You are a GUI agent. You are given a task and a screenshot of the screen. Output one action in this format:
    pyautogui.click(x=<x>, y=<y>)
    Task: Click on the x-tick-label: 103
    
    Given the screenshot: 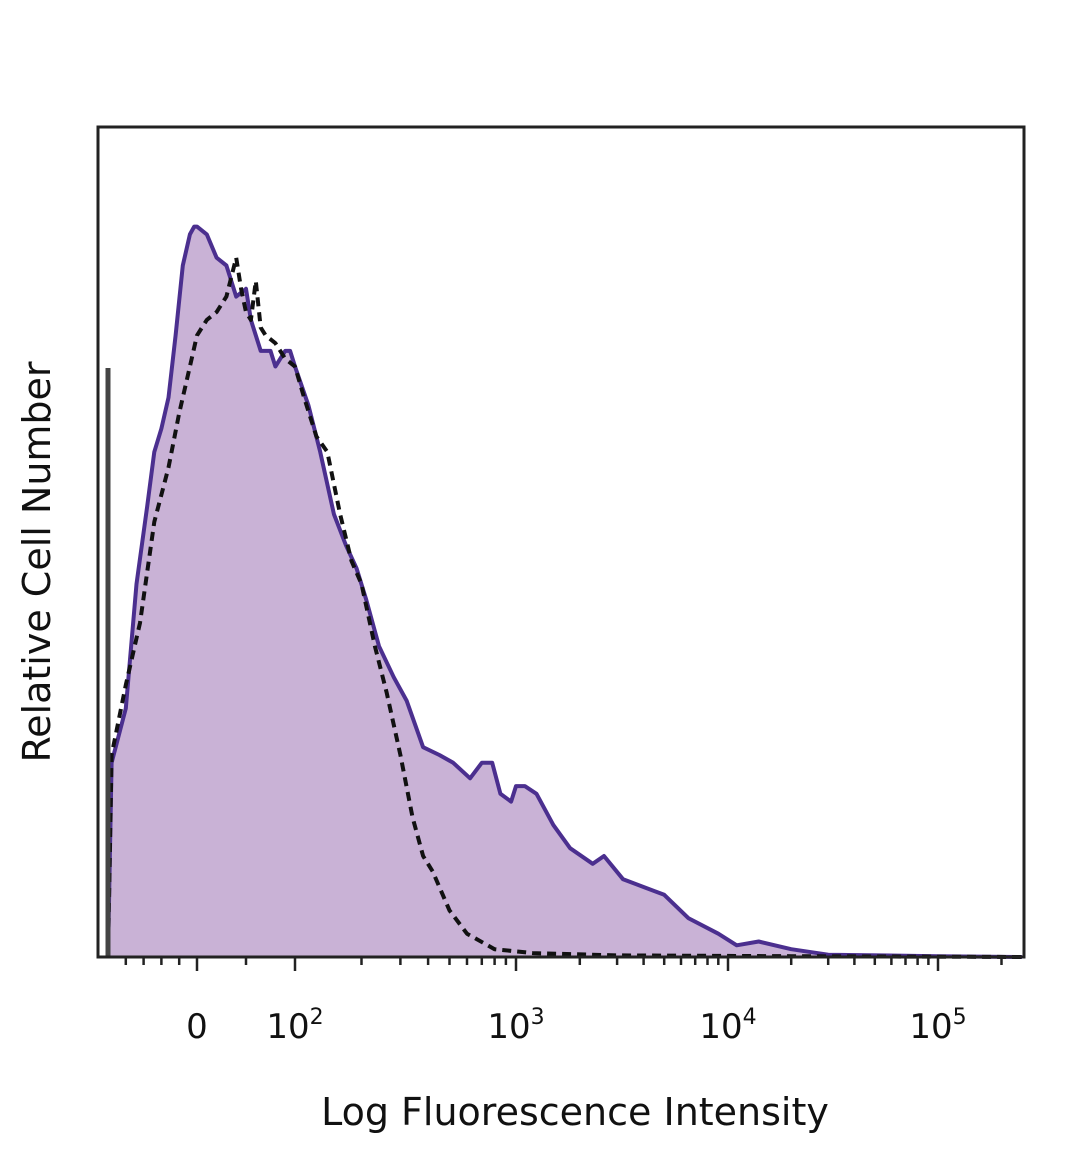 What is the action you would take?
    pyautogui.click(x=515, y=1026)
    